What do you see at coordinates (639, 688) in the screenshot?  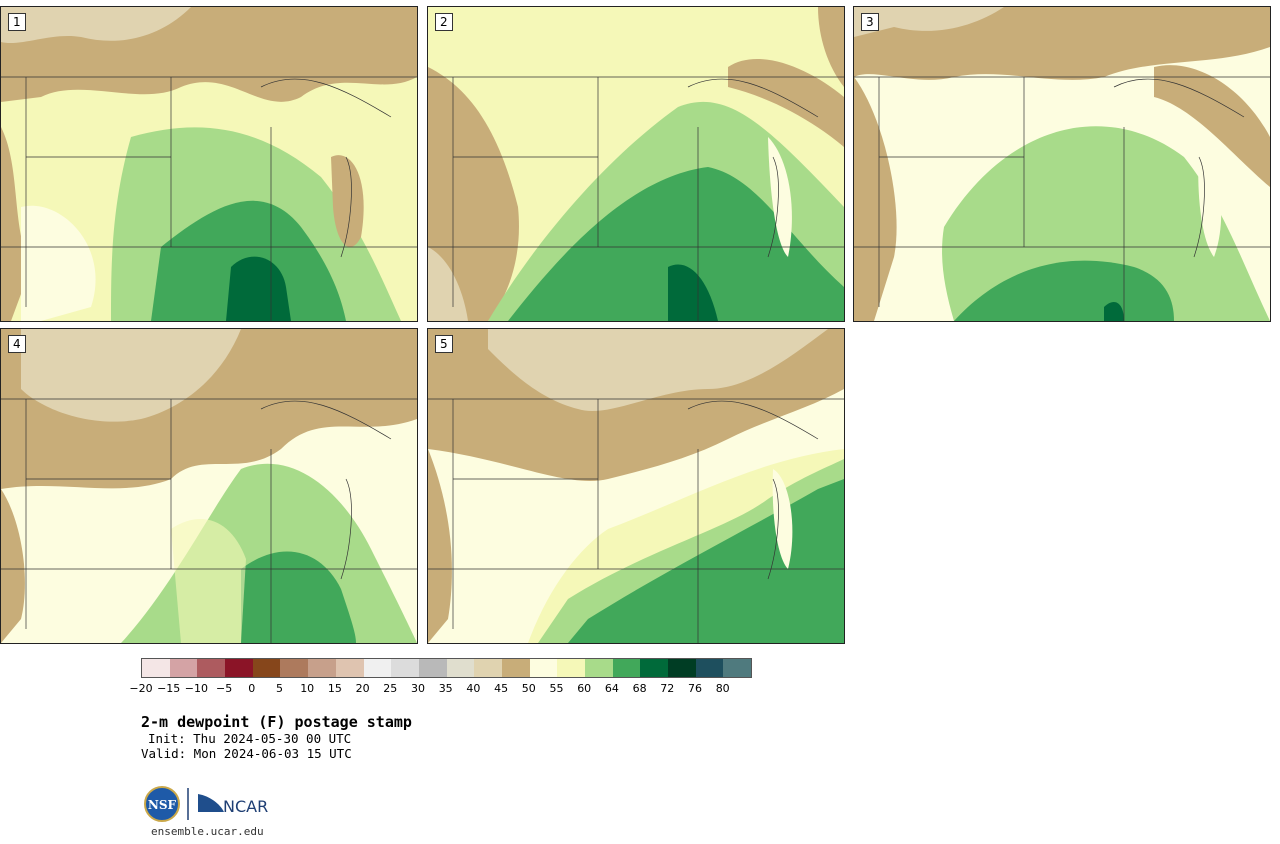 I see `colorbar-tick-label: 68` at bounding box center [639, 688].